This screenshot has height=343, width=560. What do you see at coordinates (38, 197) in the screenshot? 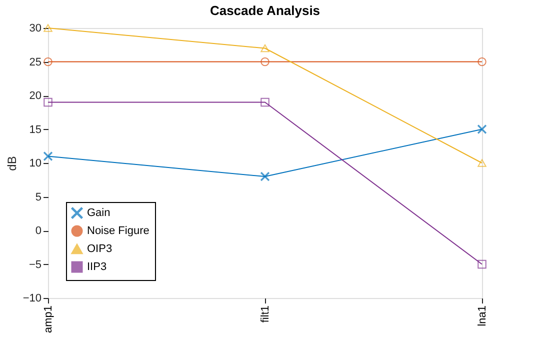
I see `y-tick-label: 5` at bounding box center [38, 197].